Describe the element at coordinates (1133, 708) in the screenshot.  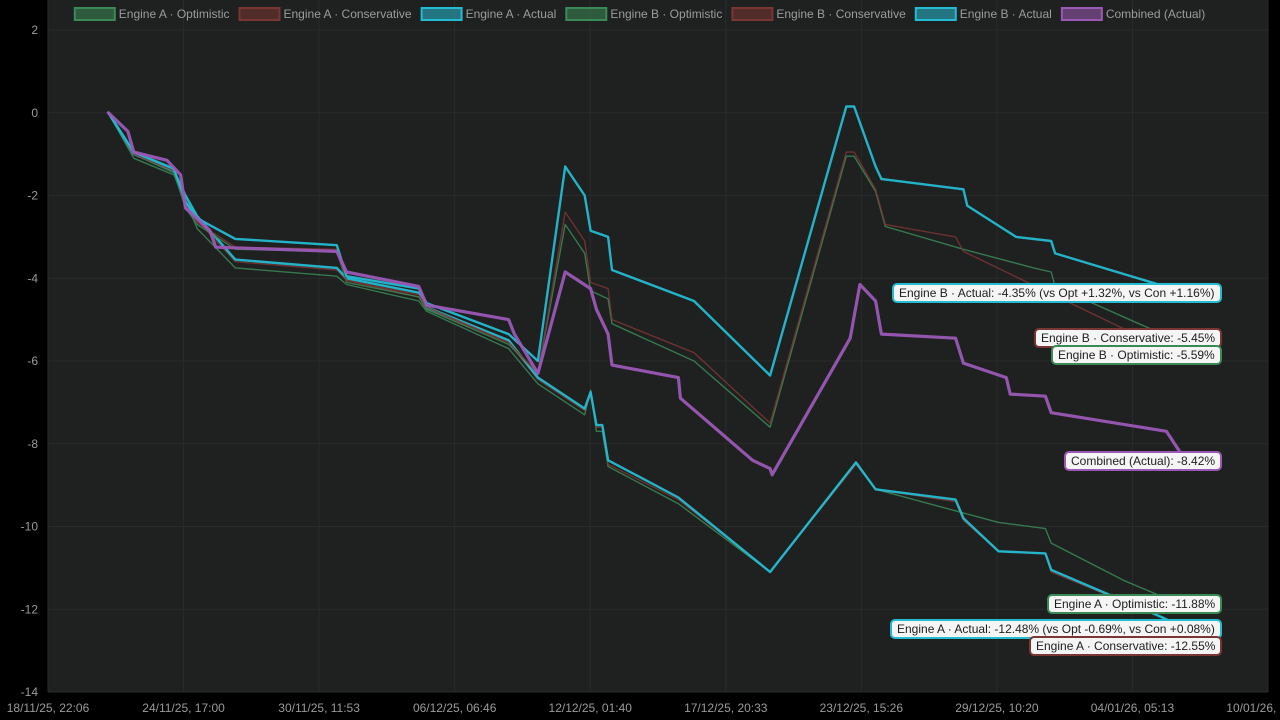
I see `x-tick-label: 04/01/26, 05:13` at that location.